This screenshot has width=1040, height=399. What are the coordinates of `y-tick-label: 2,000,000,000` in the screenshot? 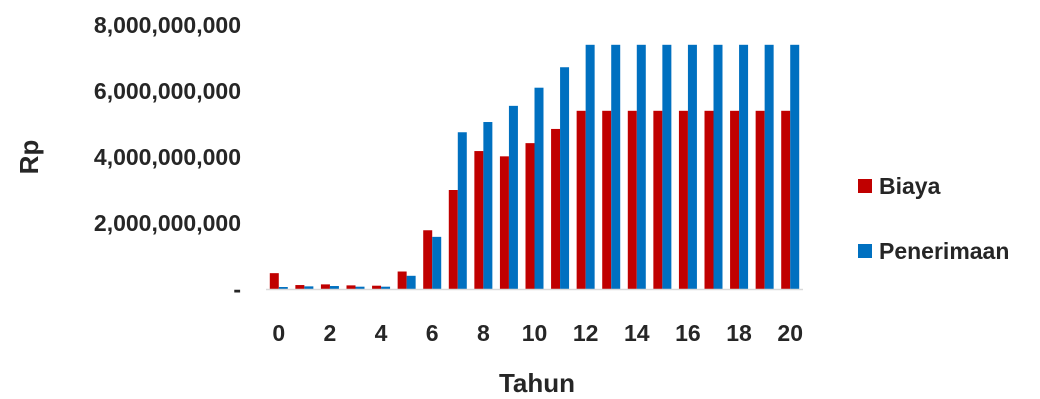 It's located at (167, 223).